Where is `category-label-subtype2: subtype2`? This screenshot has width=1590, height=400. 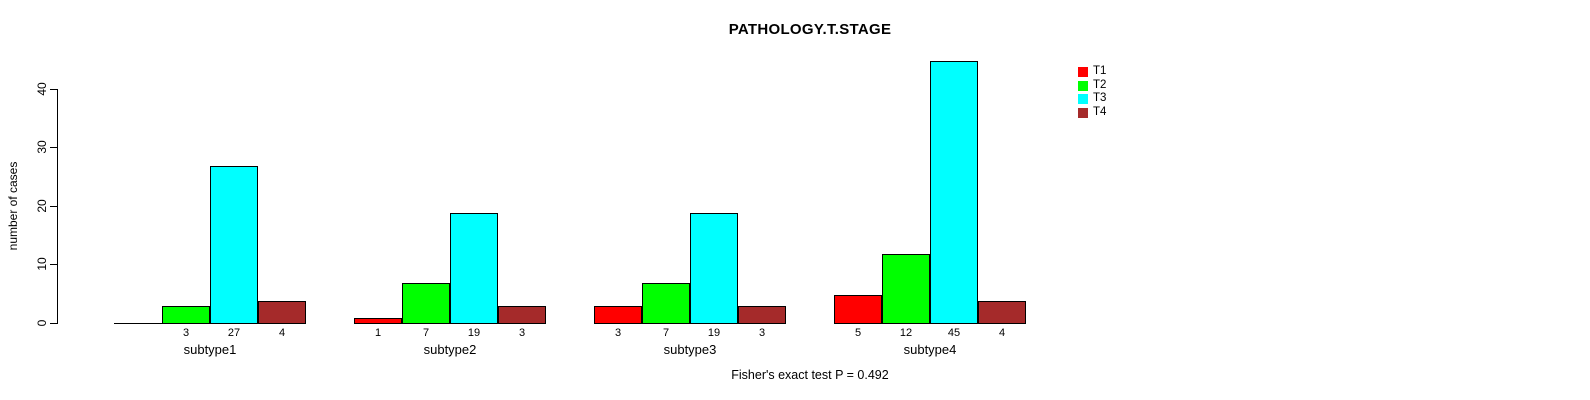
category-label-subtype2: subtype2 is located at coordinates (450, 349).